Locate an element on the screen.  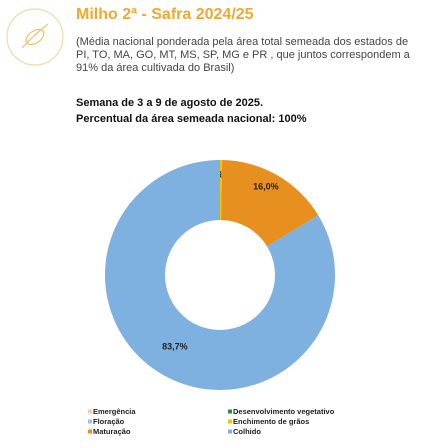
legend-label: Desenvolvimento vegetativo is located at coordinates (284, 411).